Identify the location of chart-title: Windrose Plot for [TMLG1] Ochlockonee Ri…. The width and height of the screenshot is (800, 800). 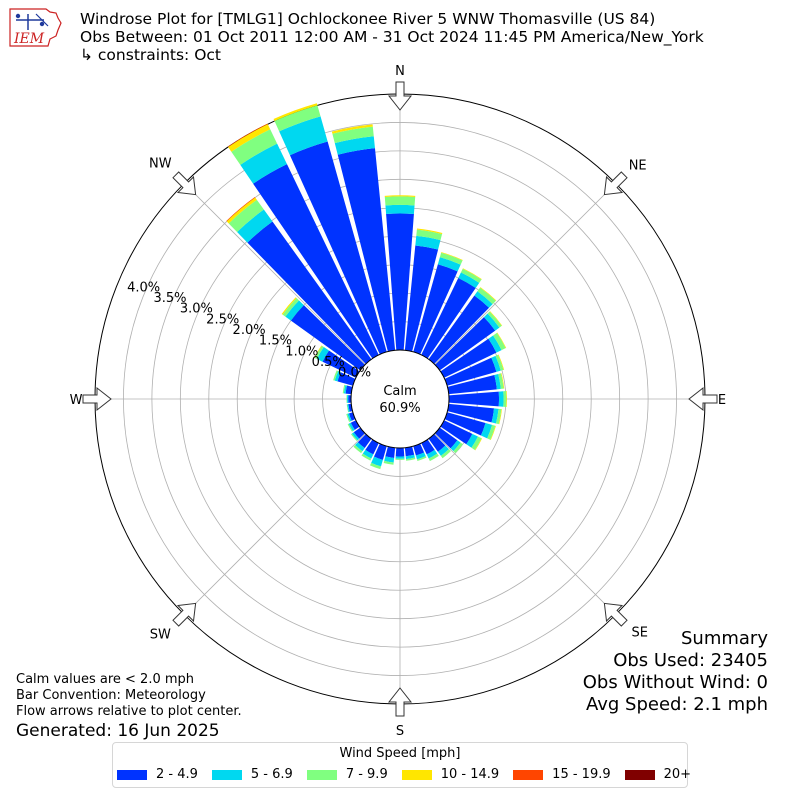
(368, 19).